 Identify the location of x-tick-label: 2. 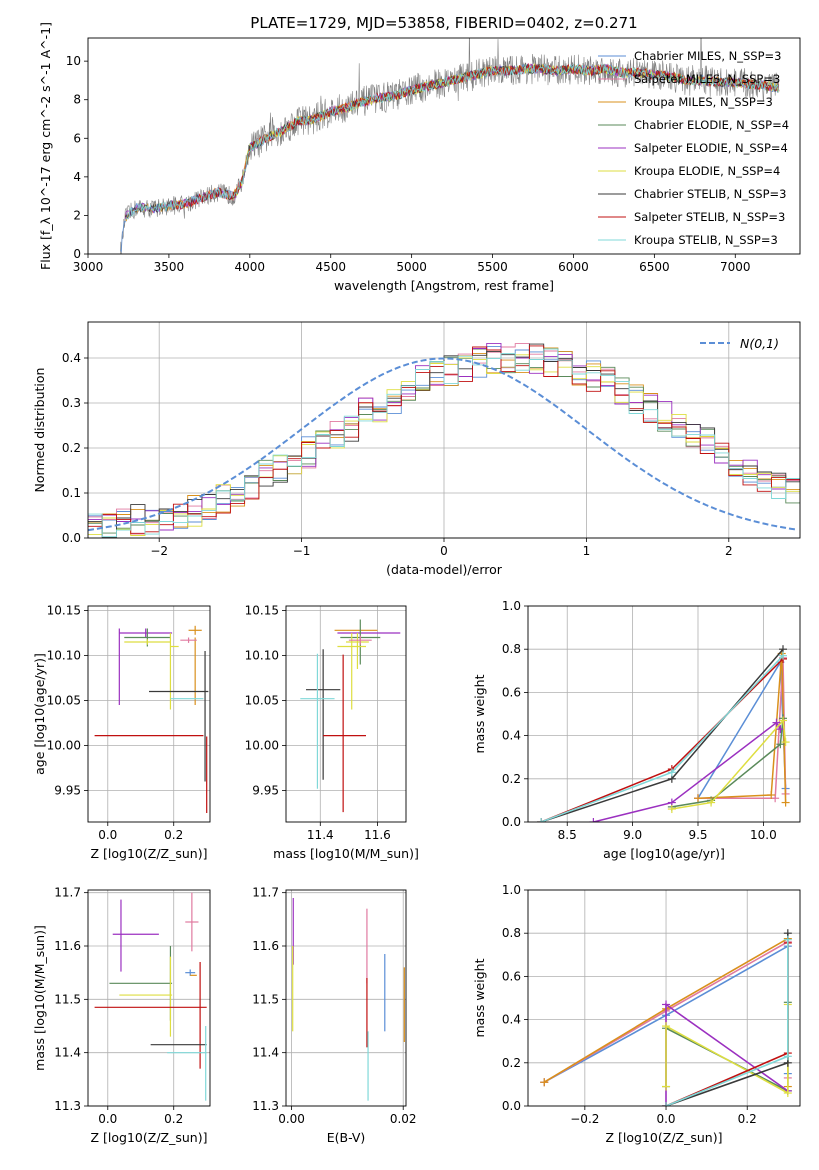
(729, 551).